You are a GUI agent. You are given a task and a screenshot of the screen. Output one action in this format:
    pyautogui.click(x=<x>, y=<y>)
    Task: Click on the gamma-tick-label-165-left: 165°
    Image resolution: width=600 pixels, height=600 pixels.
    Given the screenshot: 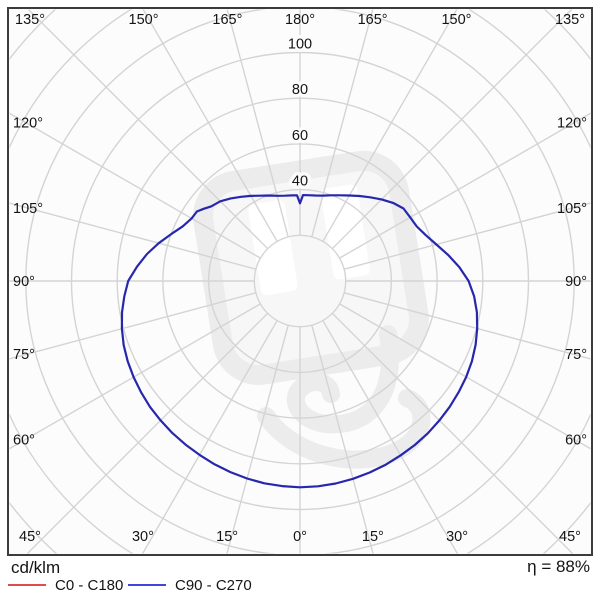 What is the action you would take?
    pyautogui.click(x=227, y=20)
    